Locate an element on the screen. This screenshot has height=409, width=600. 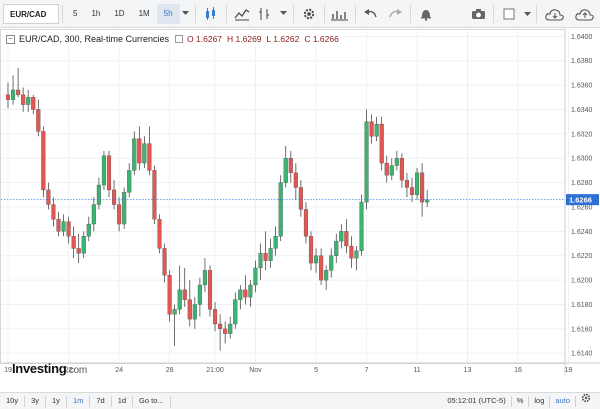
alert-bell-icon is located at coordinates (426, 14).